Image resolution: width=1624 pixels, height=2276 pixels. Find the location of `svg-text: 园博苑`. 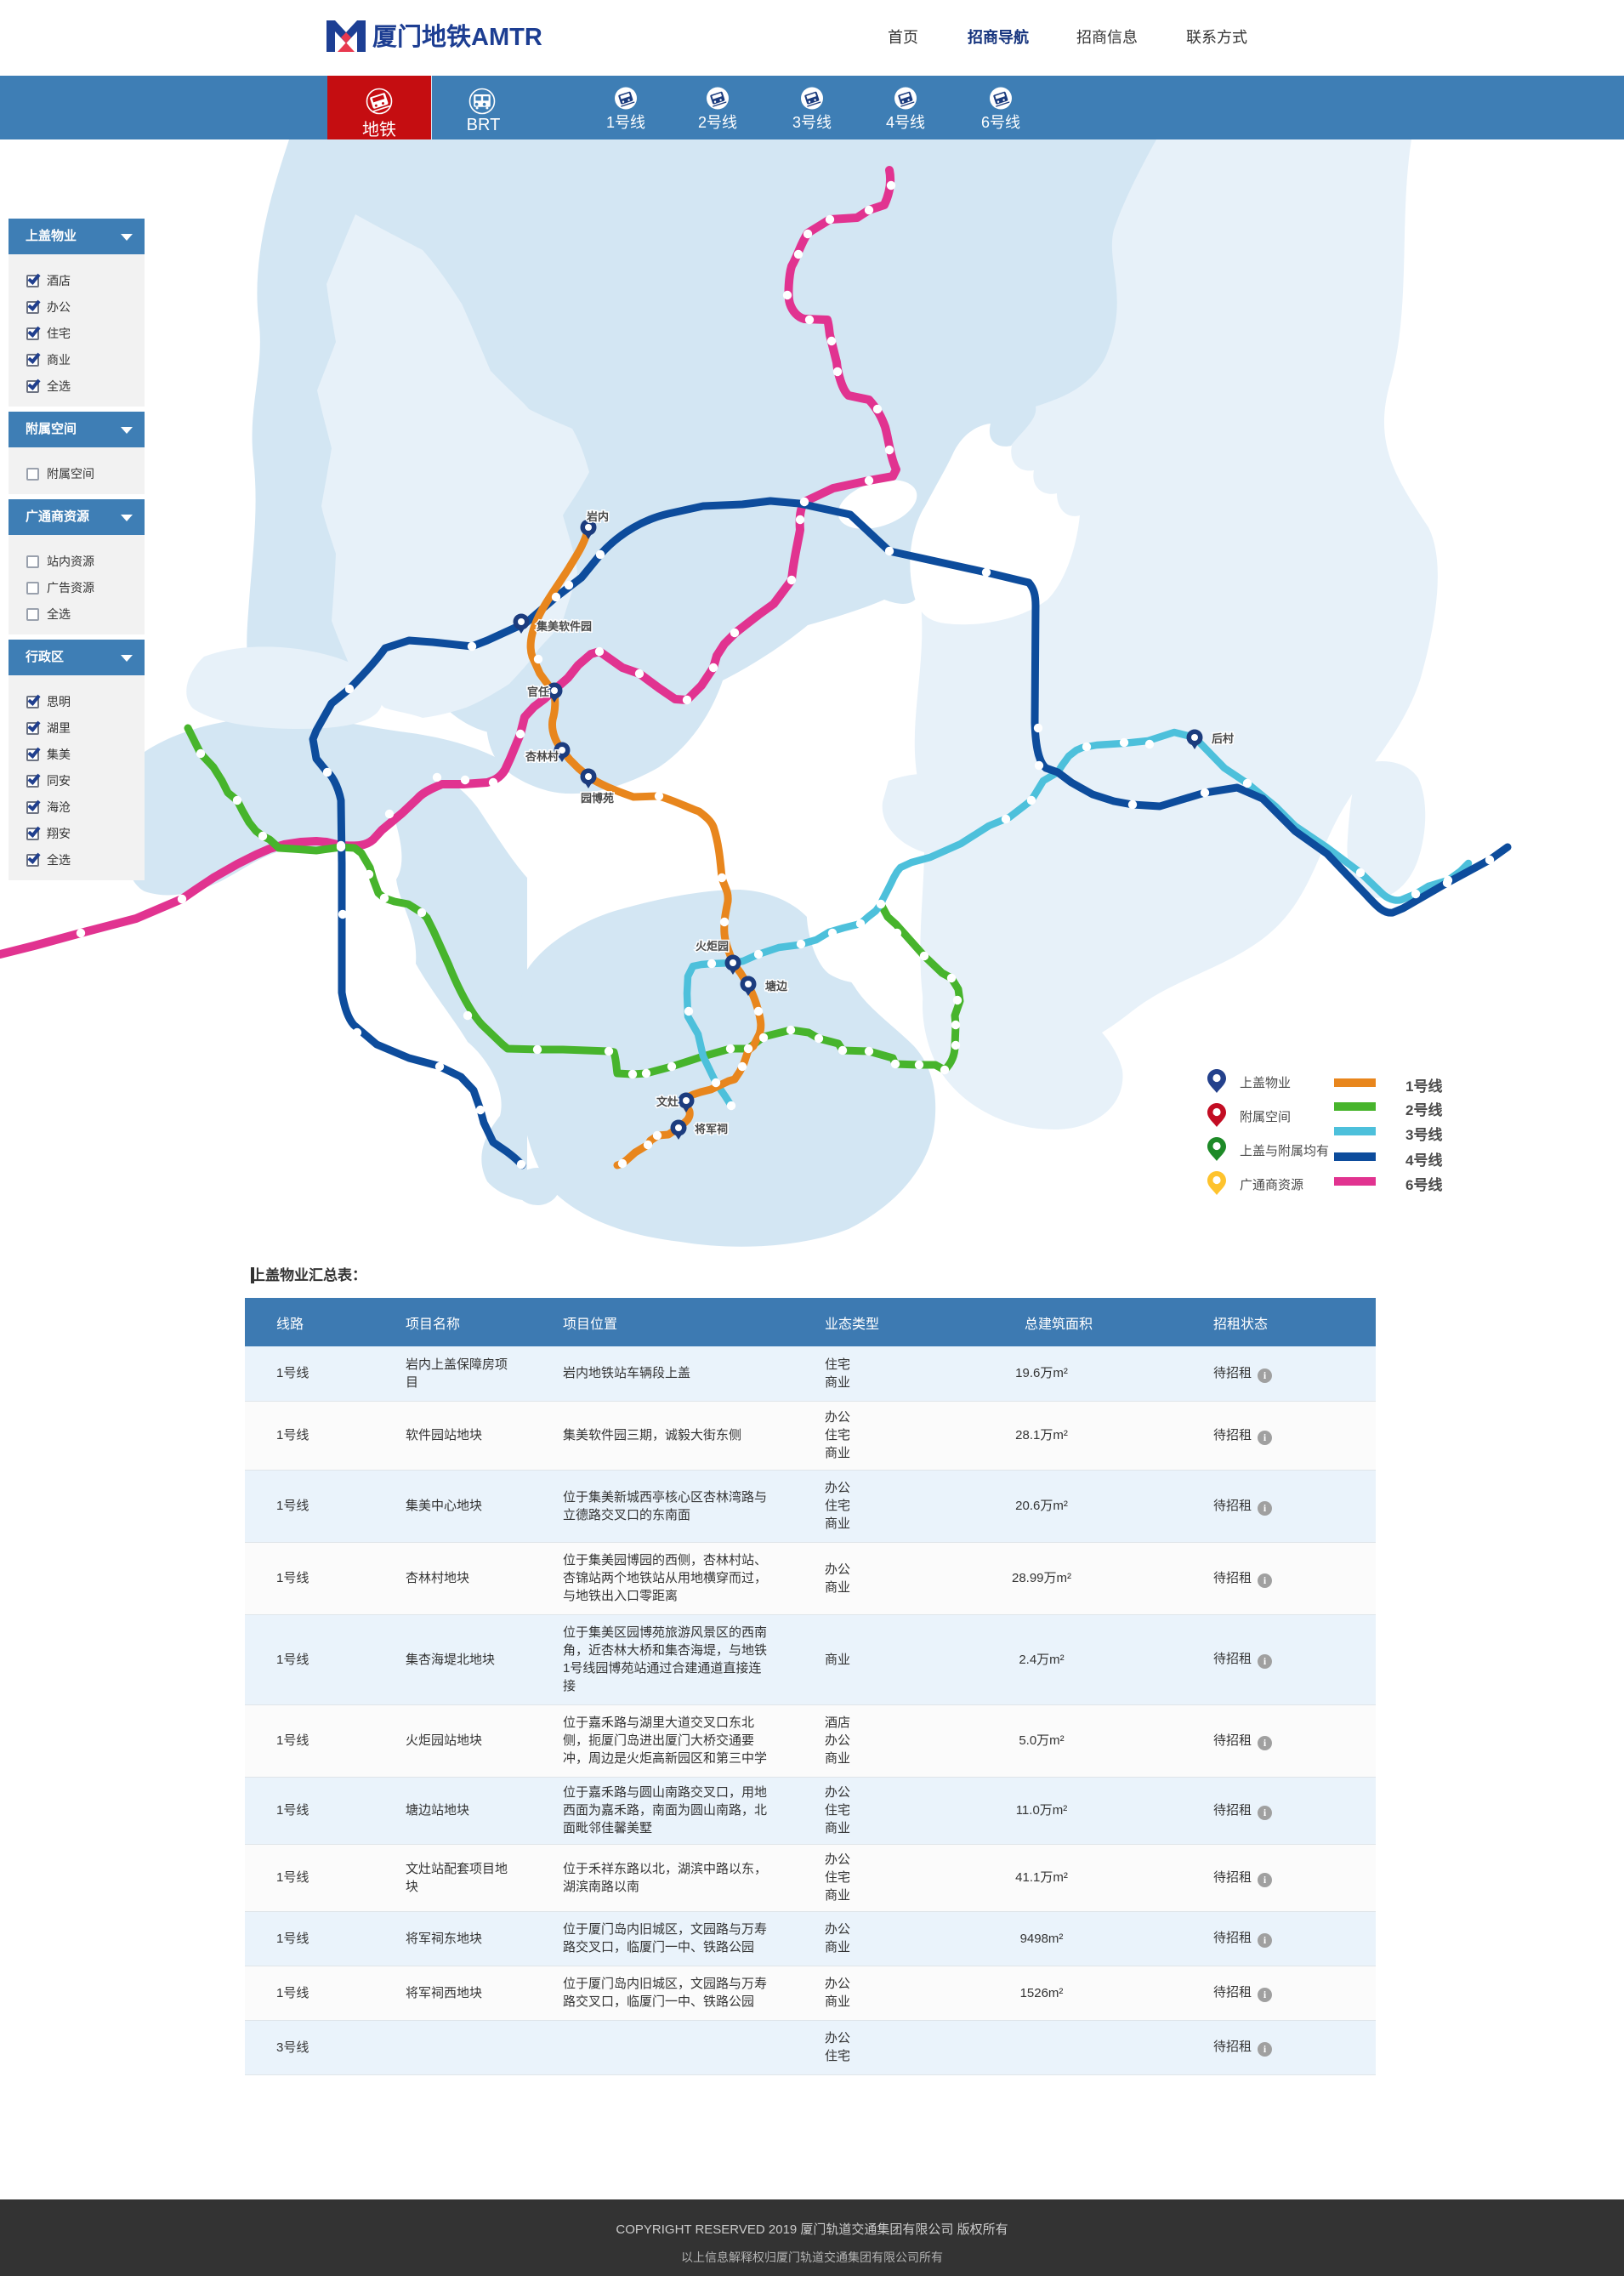

svg-text: 园博苑 is located at coordinates (597, 799).